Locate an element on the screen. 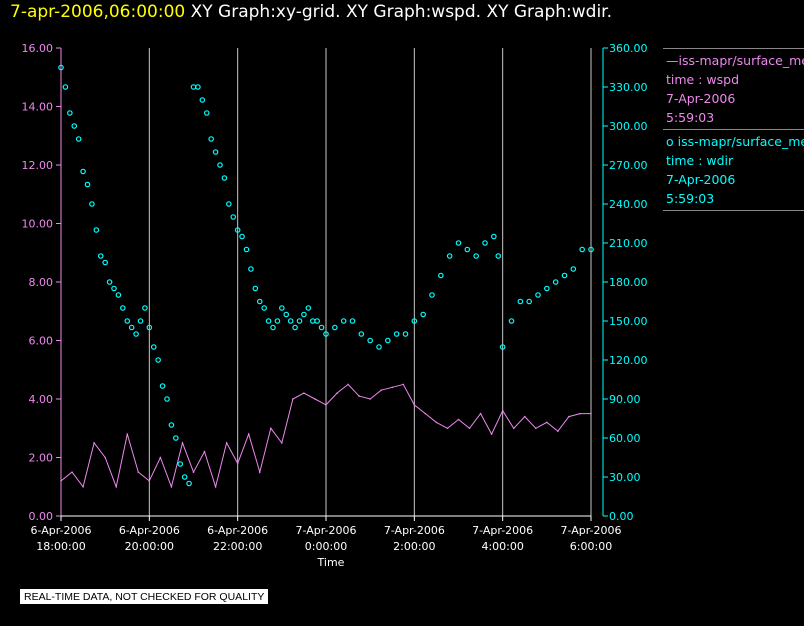 Image resolution: width=804 pixels, height=626 pixels. header-timestamp: 7-apr-2006,06:00:00 is located at coordinates (98, 12).